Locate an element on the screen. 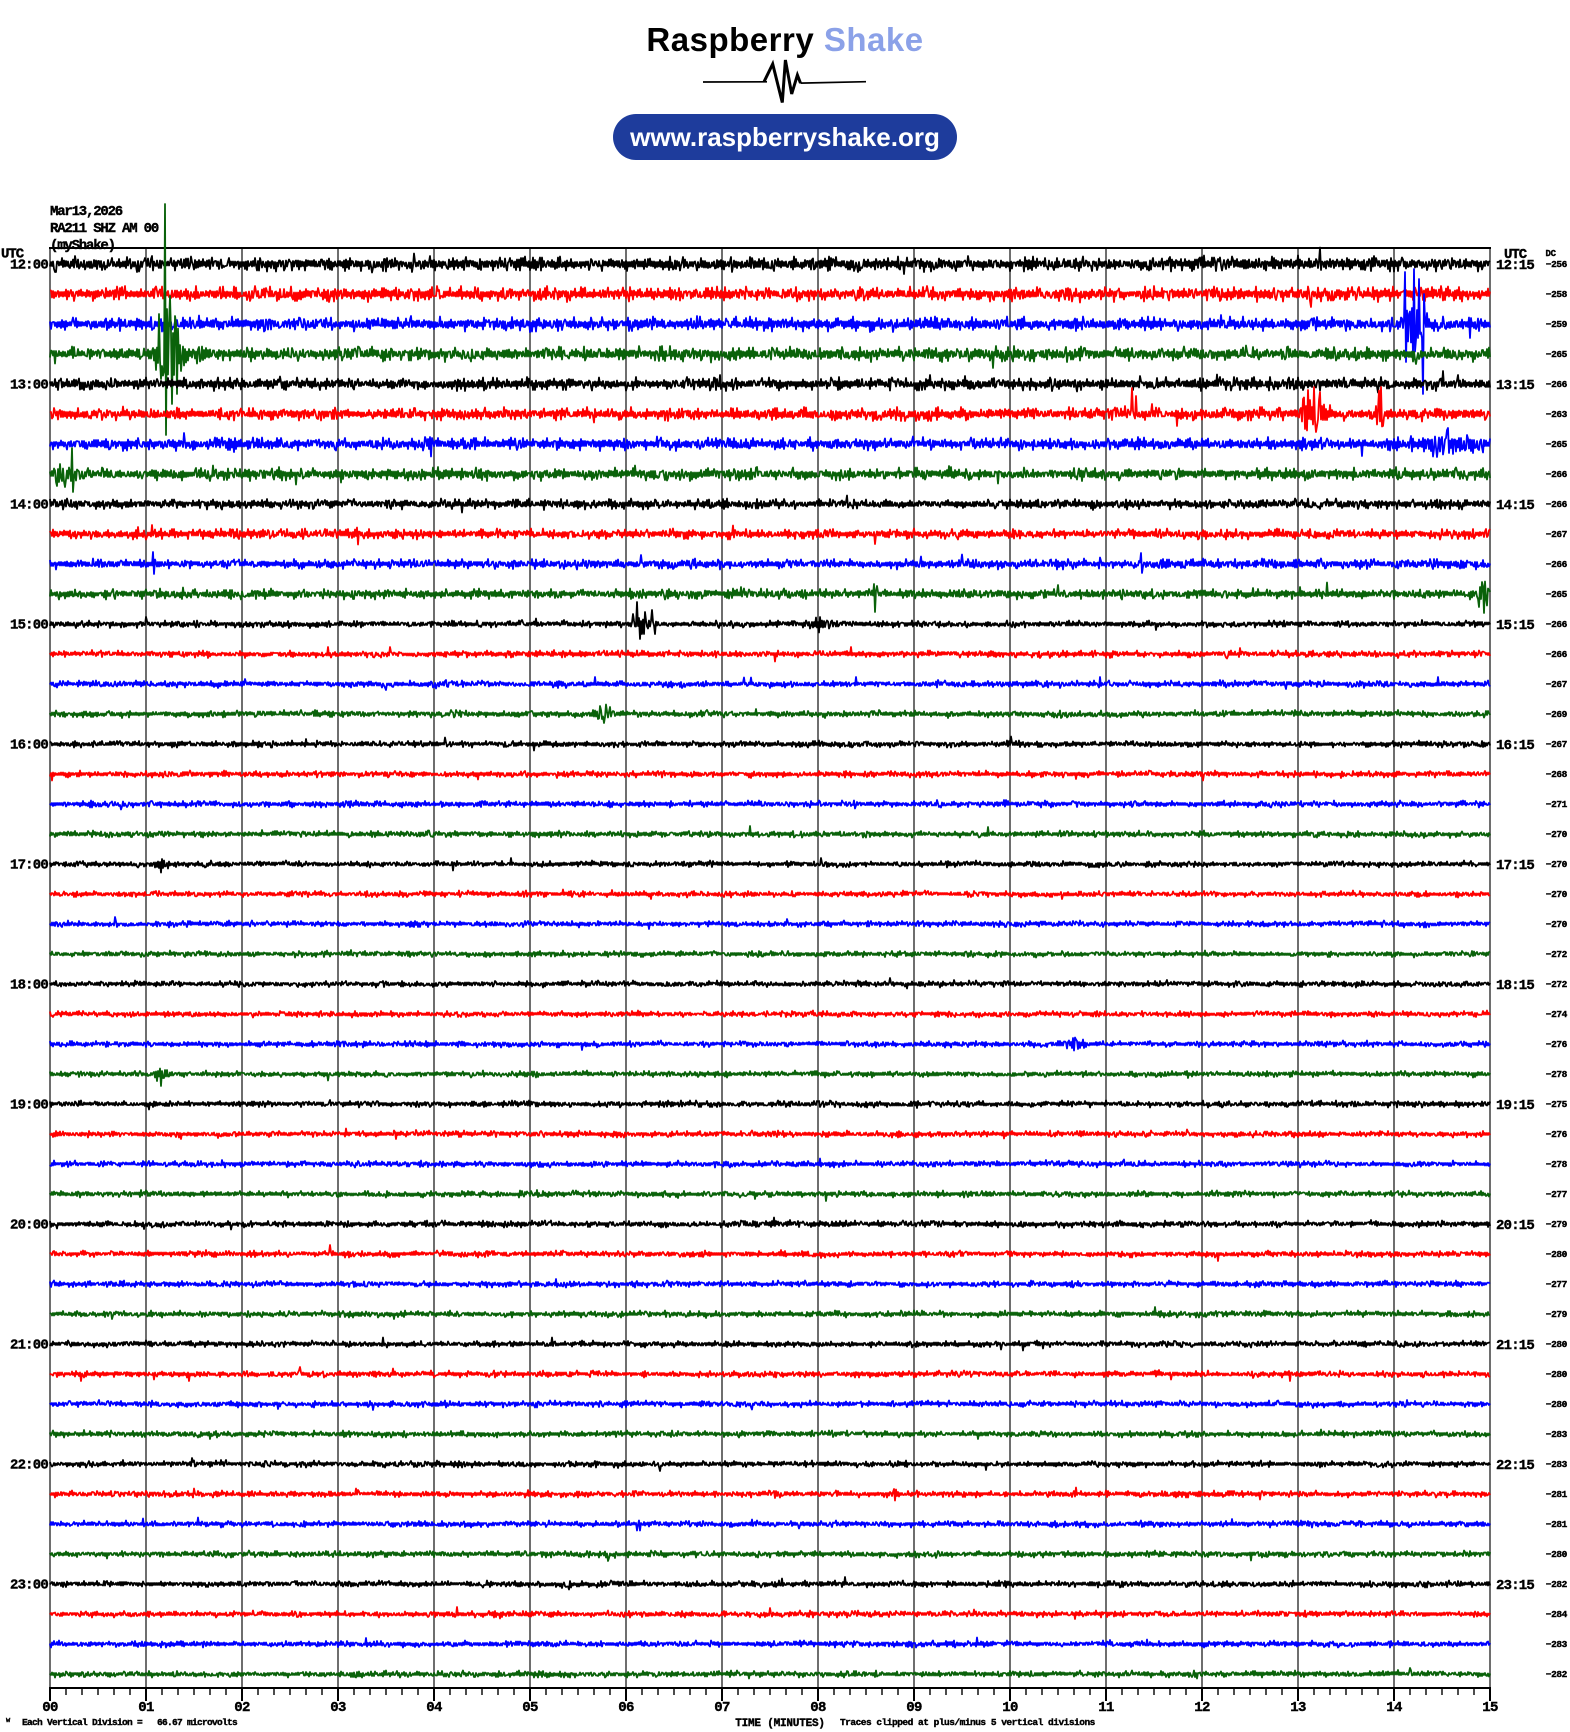 This screenshot has width=1570, height=1732. svg-text: −263 is located at coordinates (1557, 414).